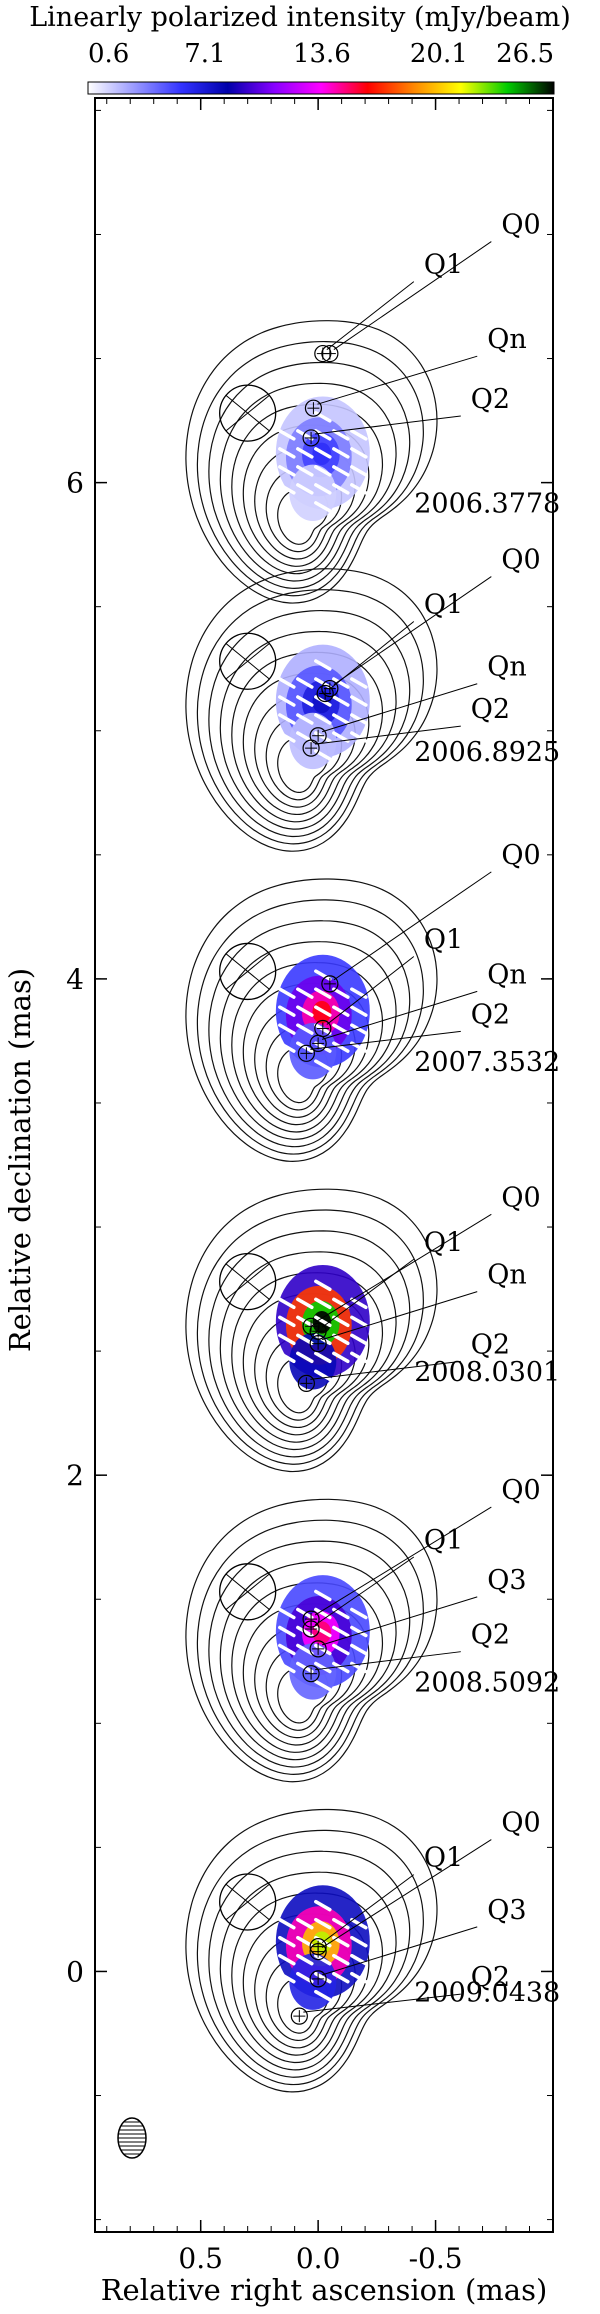 Image resolution: width=600 pixels, height=2314 pixels. I want to click on x-tick-label: 0.0, so click(318, 2258).